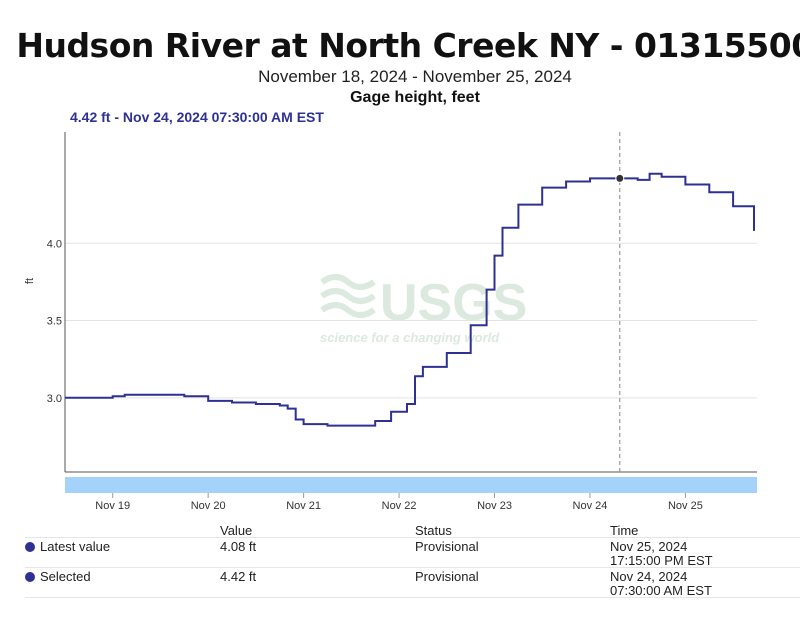 The height and width of the screenshot is (622, 800). Describe the element at coordinates (433, 530) in the screenshot. I see `header-status: Status` at that location.